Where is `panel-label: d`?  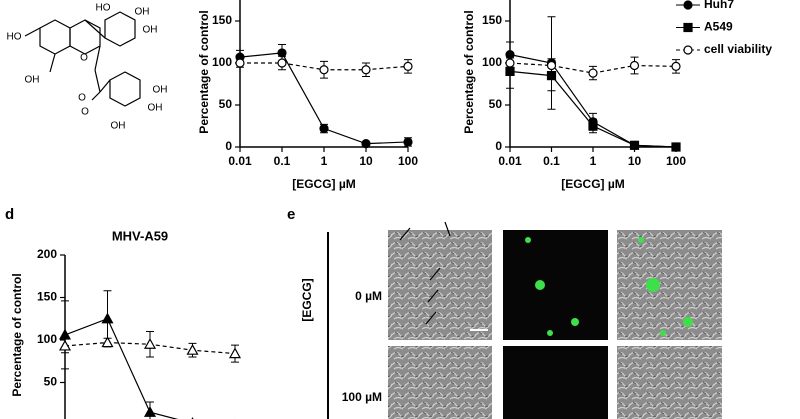 panel-label: d is located at coordinates (9, 214).